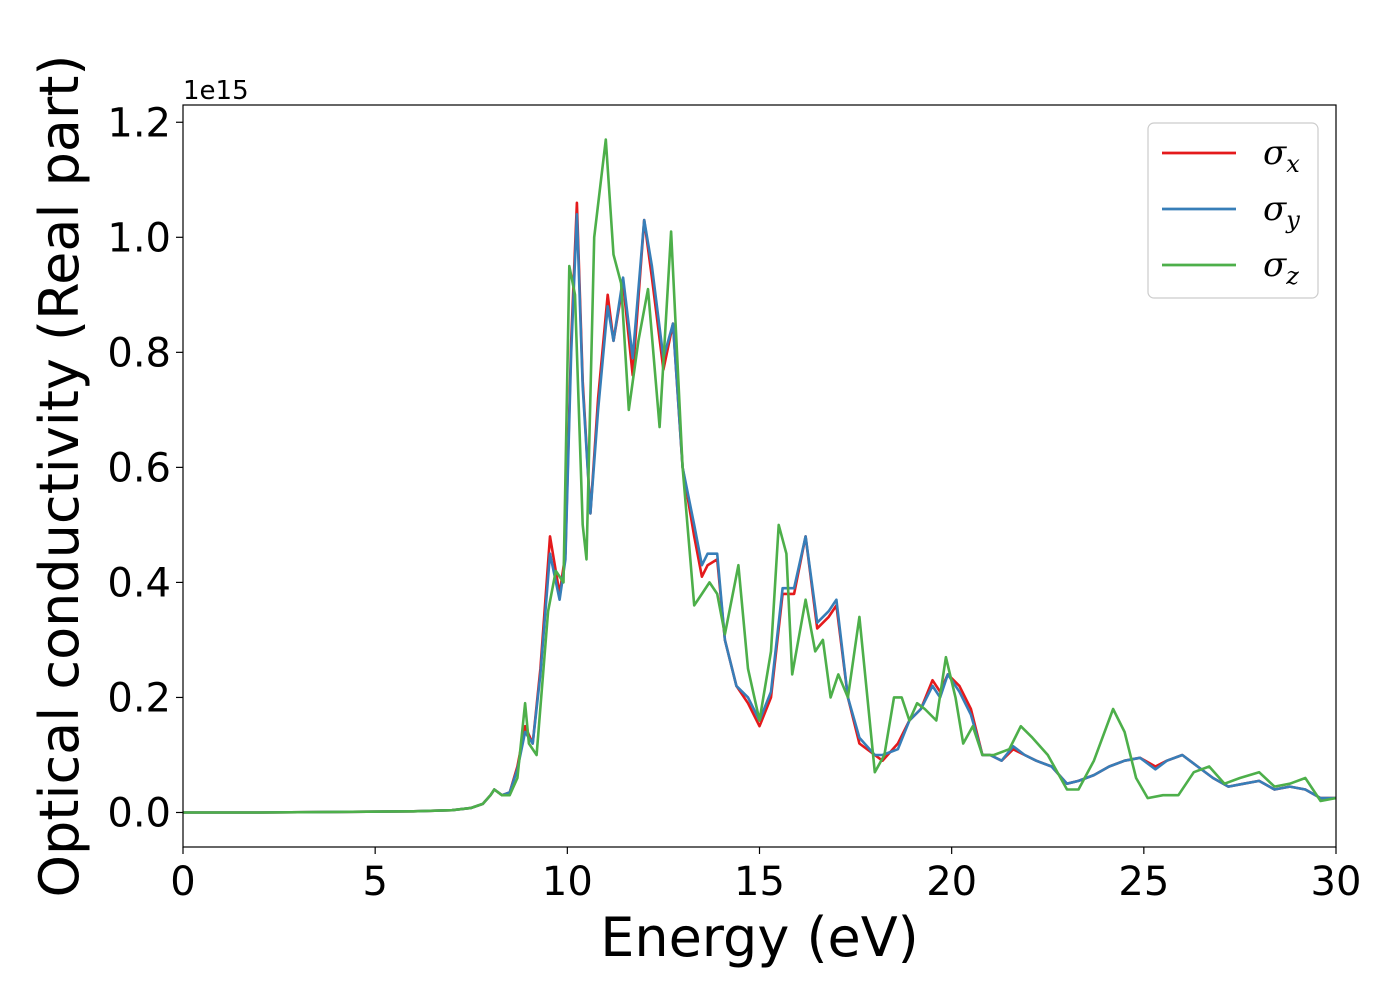 This screenshot has height=1000, width=1400. What do you see at coordinates (139, 238) in the screenshot?
I see `y-tick-label: 1.0` at bounding box center [139, 238].